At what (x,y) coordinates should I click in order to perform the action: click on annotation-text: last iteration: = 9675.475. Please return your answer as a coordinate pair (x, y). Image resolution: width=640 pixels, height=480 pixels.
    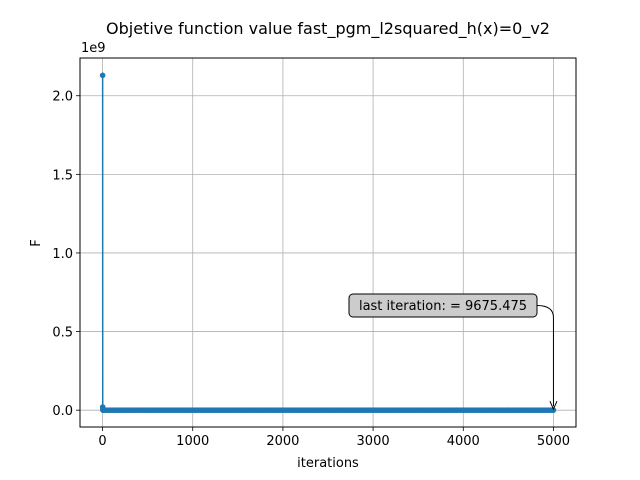
    Looking at the image, I should click on (443, 306).